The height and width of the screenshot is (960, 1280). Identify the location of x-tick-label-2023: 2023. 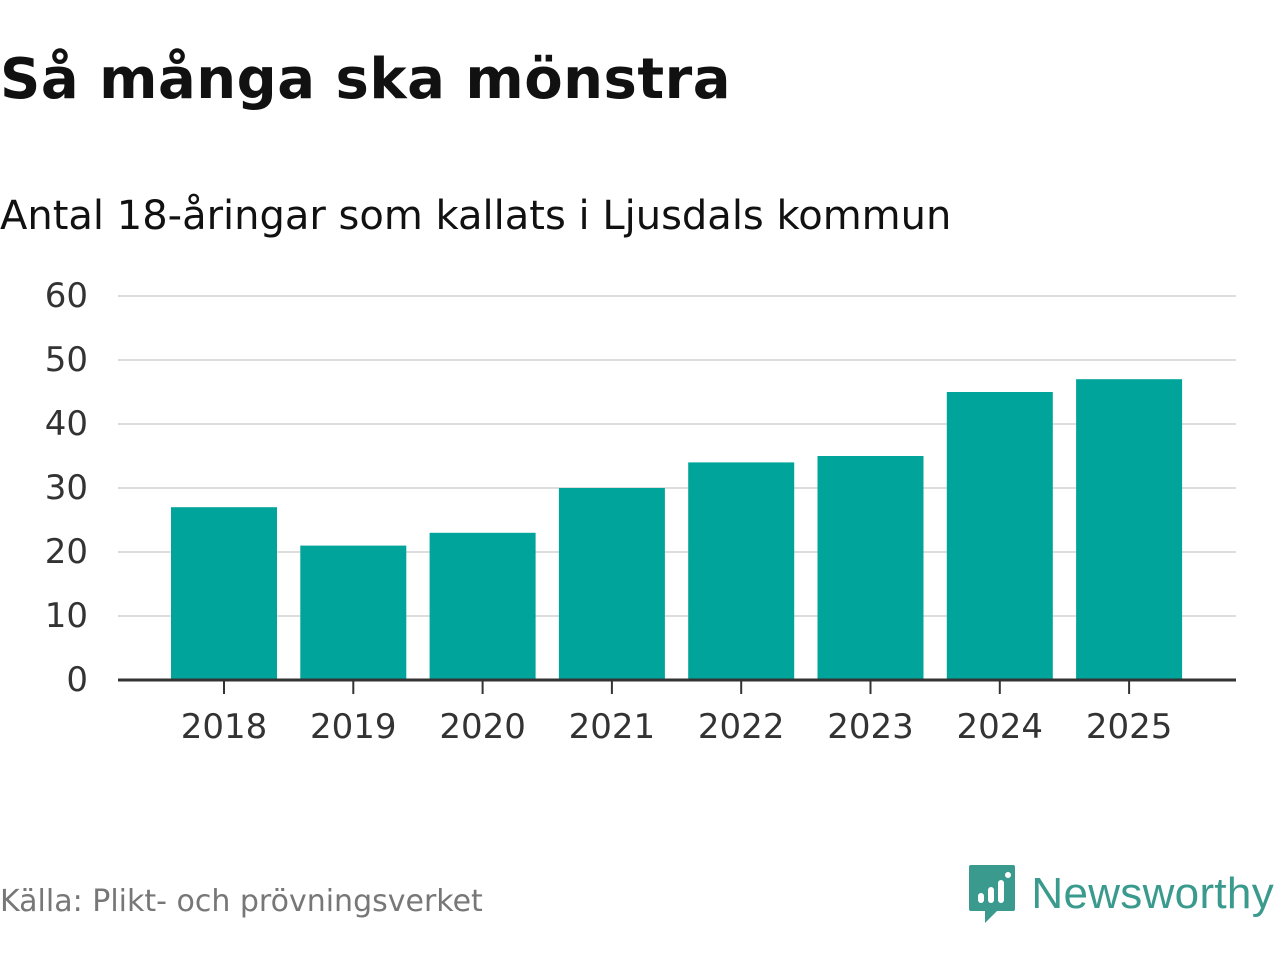
(870, 727).